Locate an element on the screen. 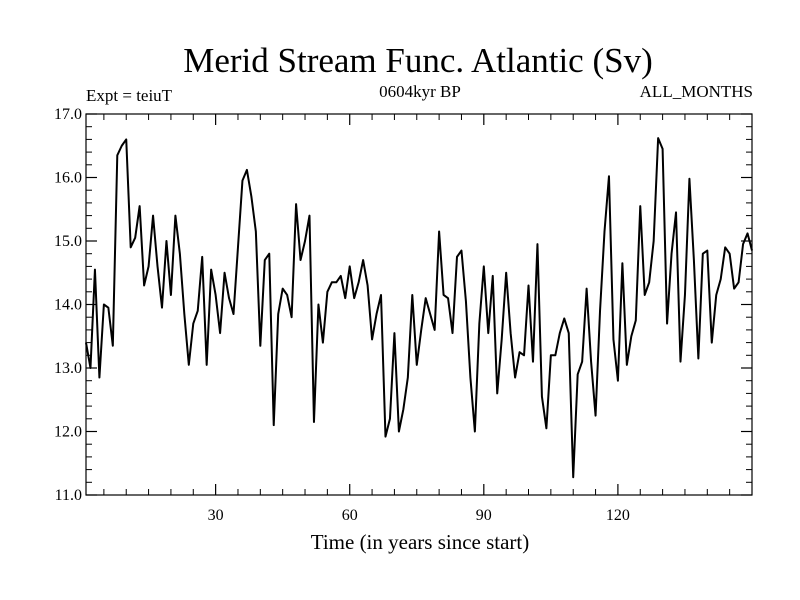 Image resolution: width=800 pixels, height=600 pixels. y-tick-label: 12.0 is located at coordinates (68, 432).